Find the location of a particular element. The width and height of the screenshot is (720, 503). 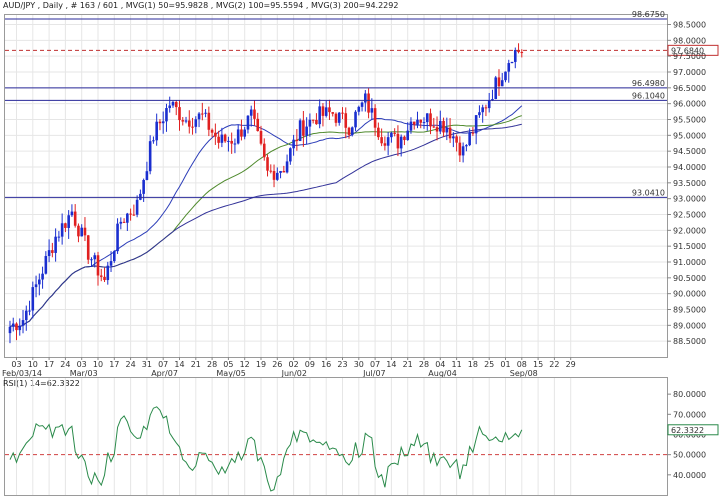

rsi-tick-label: 70.0000 is located at coordinates (689, 414).